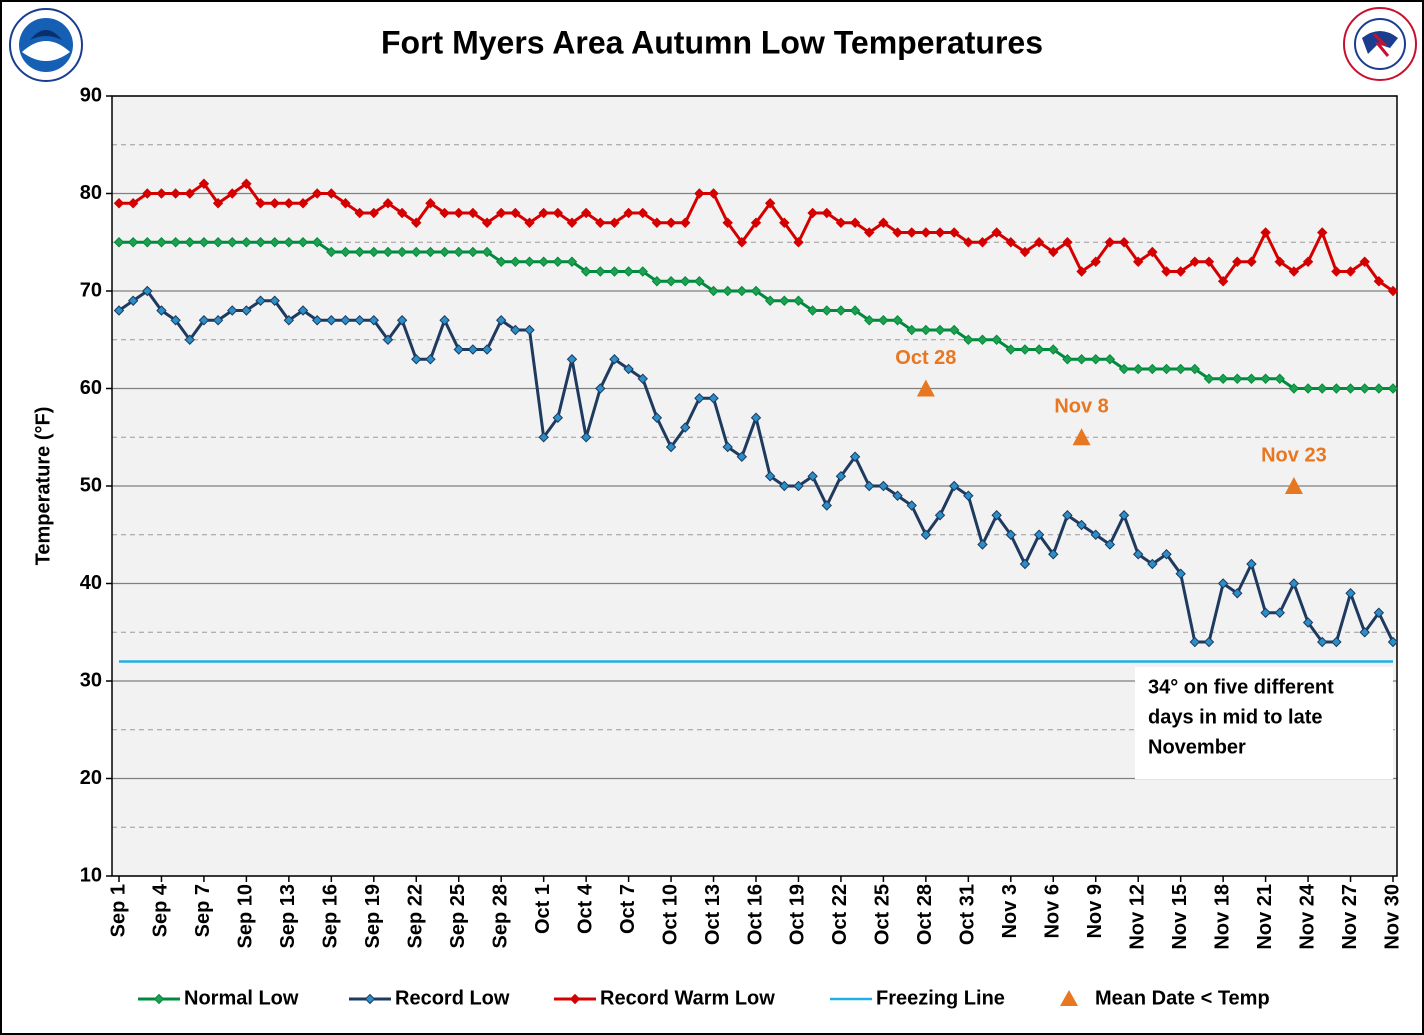 This screenshot has width=1424, height=1035. Describe the element at coordinates (968, 914) in the screenshot. I see `x-tick-label: Oct 31` at that location.